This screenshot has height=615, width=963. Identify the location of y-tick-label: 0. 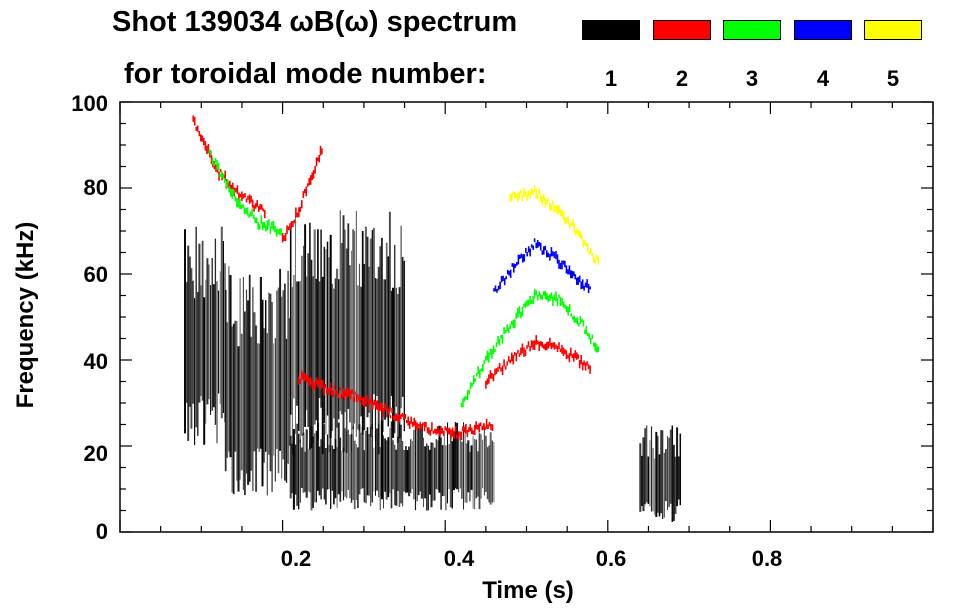
(102, 531).